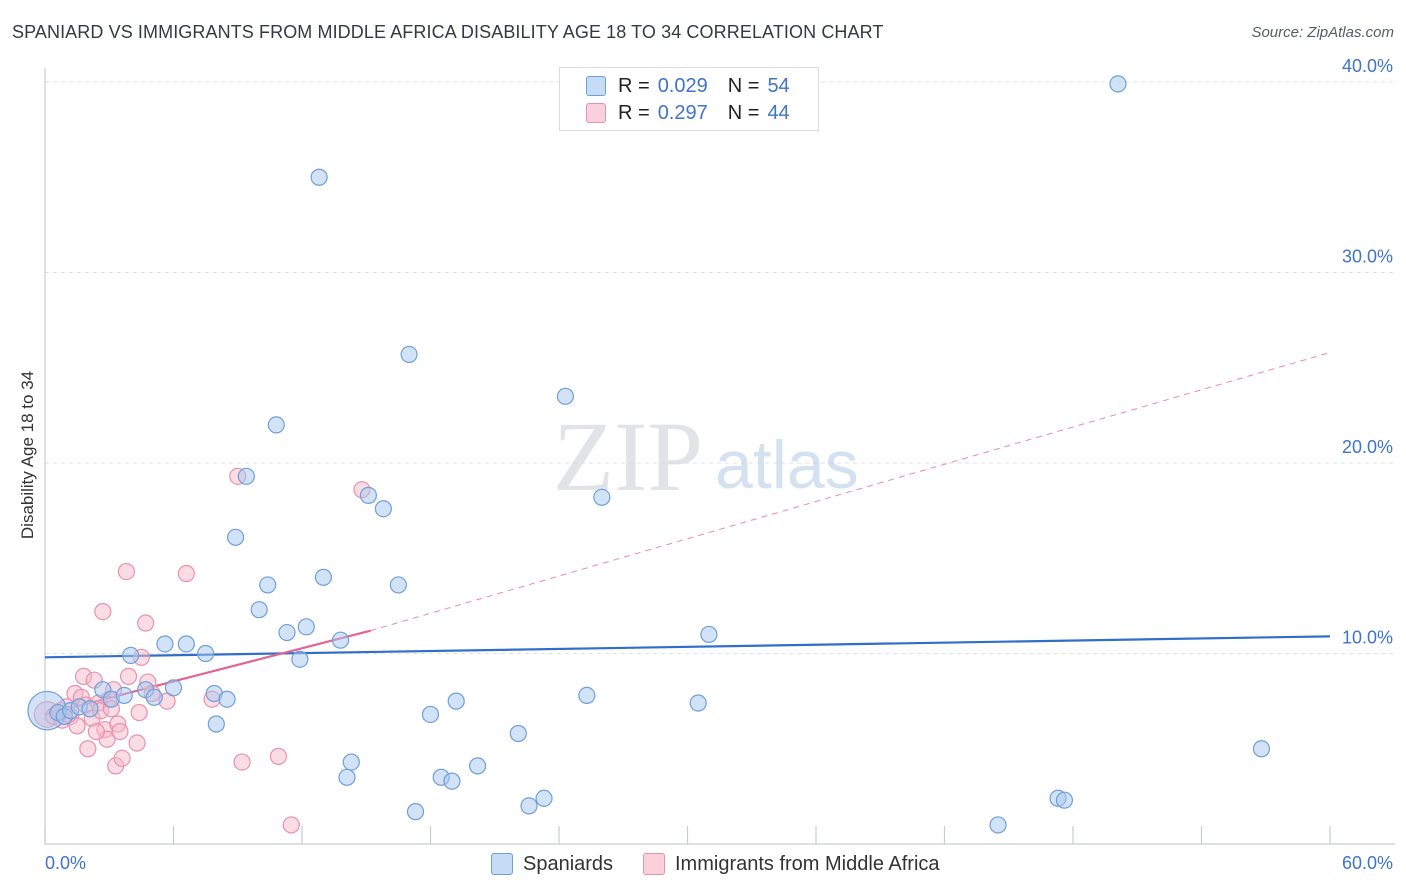  Describe the element at coordinates (787, 465) in the screenshot. I see `watermark-atlas: atlas` at that location.